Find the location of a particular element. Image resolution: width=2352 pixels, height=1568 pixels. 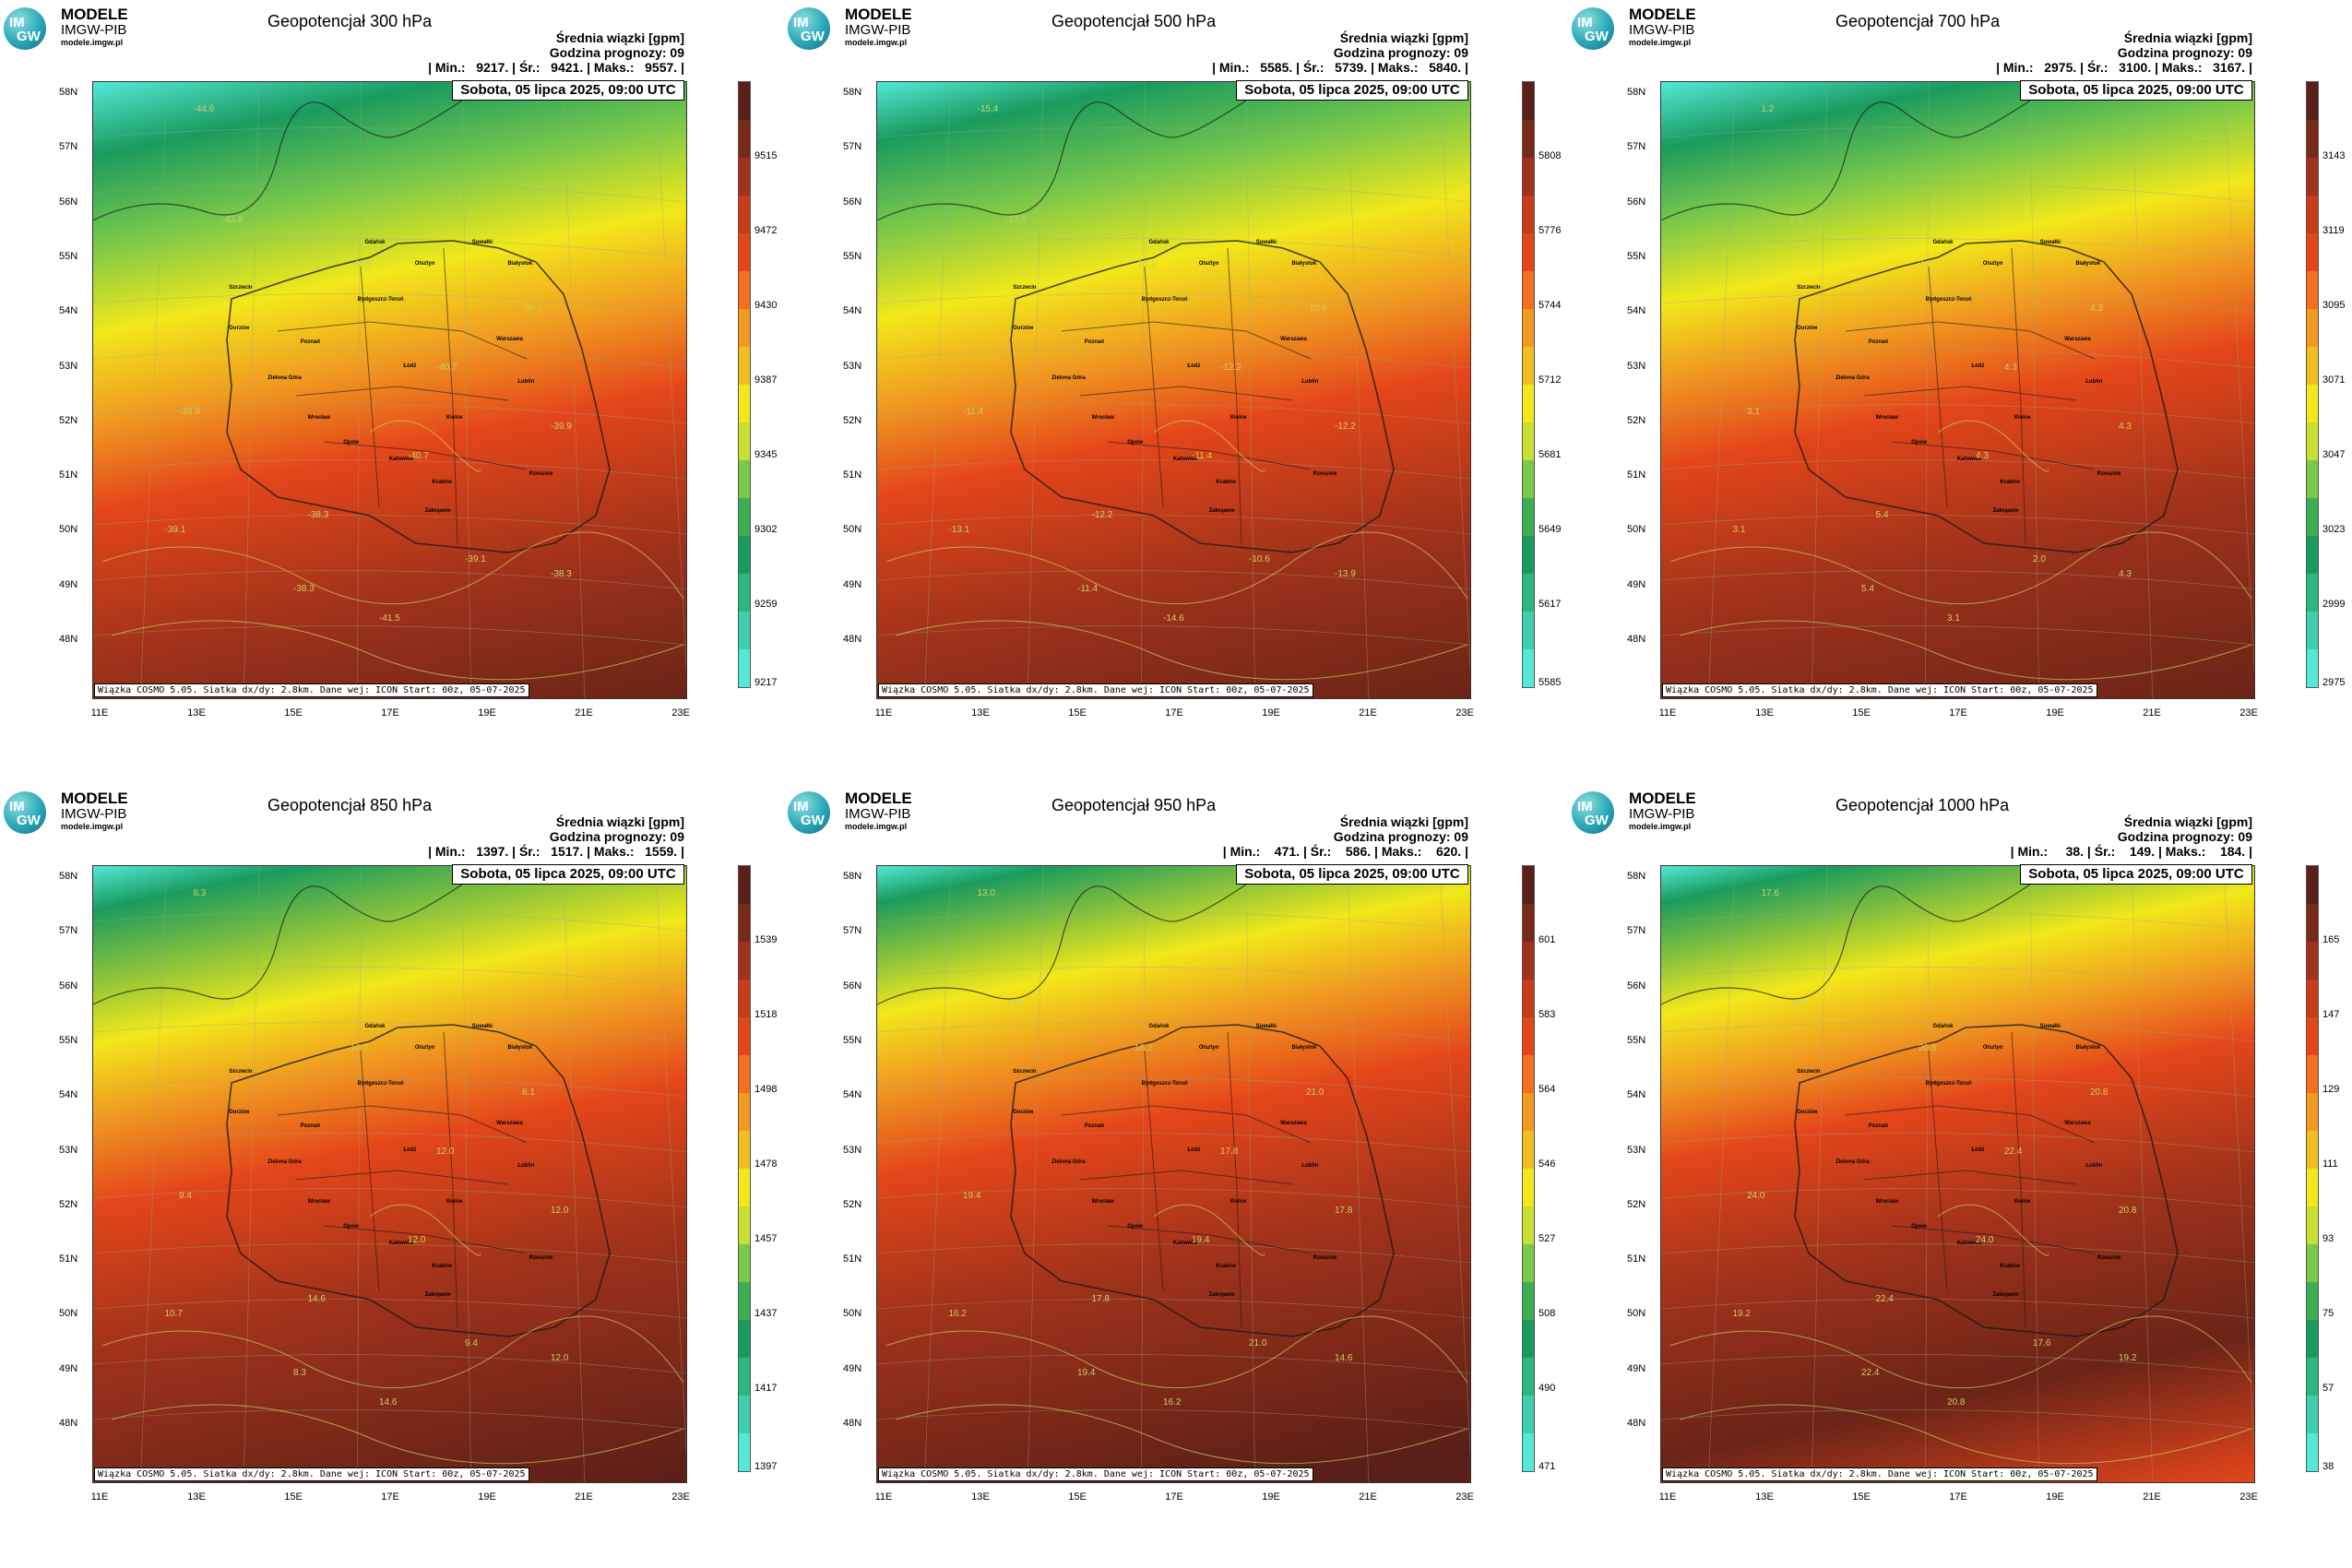

city-label: Kielce is located at coordinates (2022, 1202).